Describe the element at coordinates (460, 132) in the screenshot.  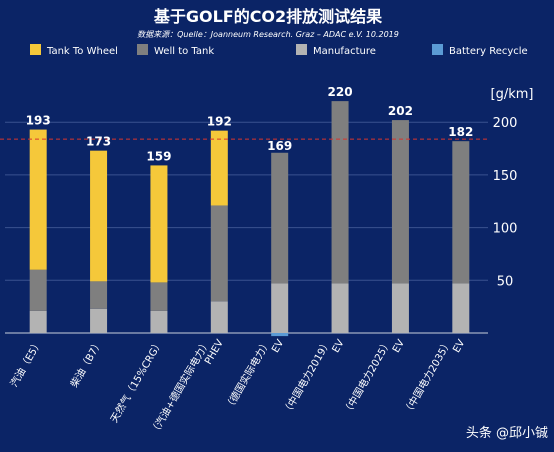
I see `total-label: 182` at that location.